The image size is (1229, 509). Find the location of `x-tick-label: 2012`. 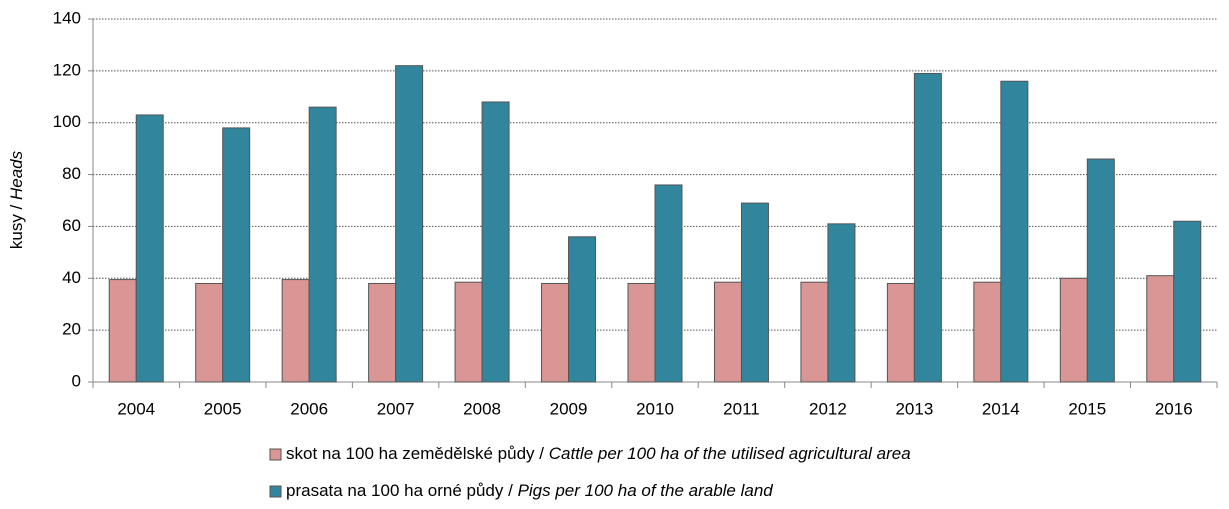

x-tick-label: 2012 is located at coordinates (828, 408).